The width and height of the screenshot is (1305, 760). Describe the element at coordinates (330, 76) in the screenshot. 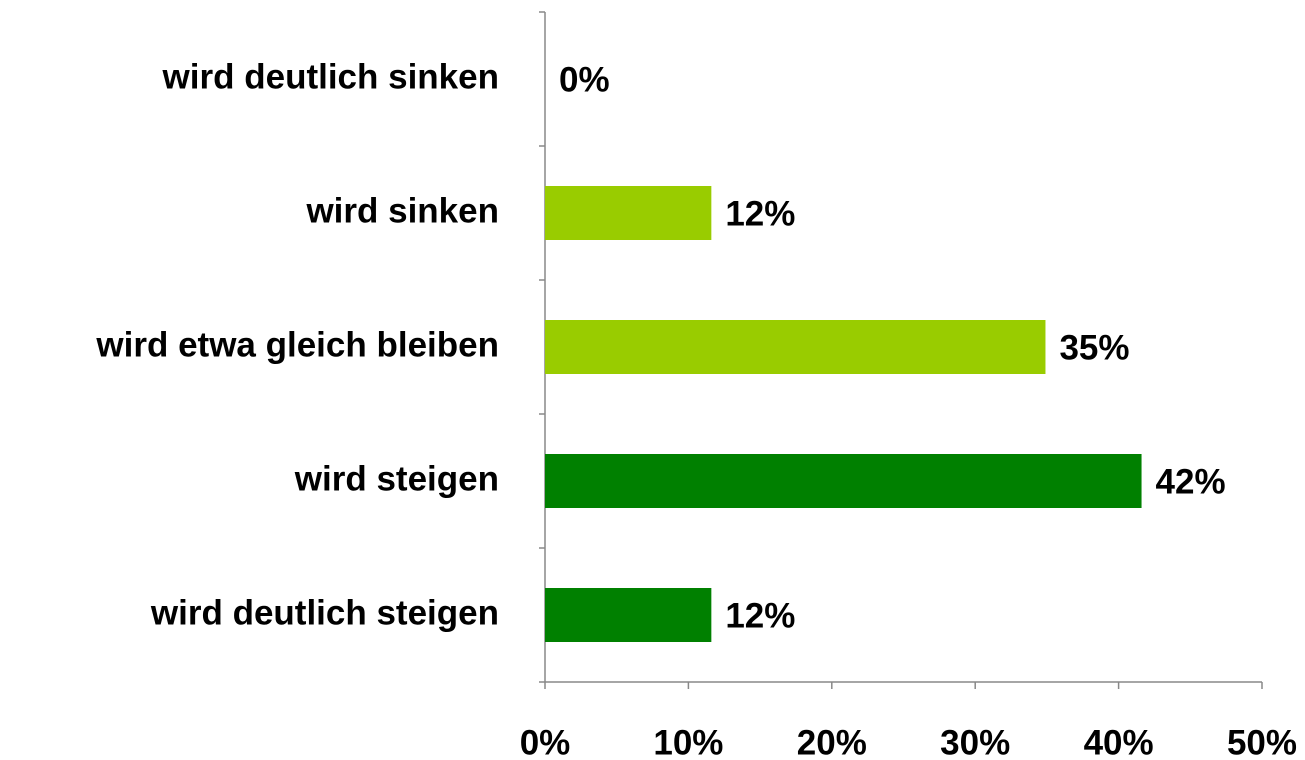

I see `category-label: wird deutlich sinken` at that location.